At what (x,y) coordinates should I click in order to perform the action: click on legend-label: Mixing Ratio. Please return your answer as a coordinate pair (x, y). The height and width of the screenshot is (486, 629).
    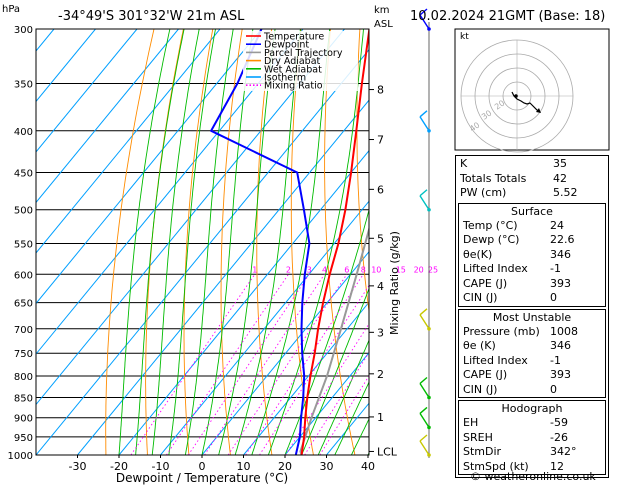
    Looking at the image, I should click on (293, 86).